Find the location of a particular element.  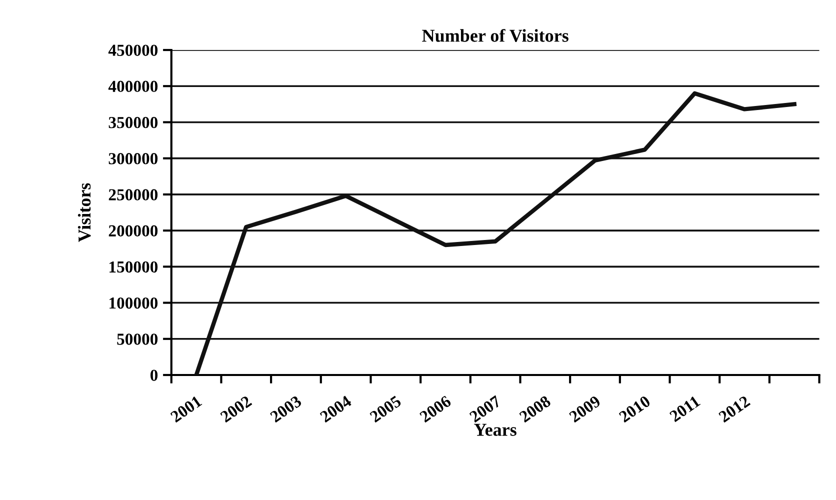

x-tick-label: 2006 is located at coordinates (435, 409).